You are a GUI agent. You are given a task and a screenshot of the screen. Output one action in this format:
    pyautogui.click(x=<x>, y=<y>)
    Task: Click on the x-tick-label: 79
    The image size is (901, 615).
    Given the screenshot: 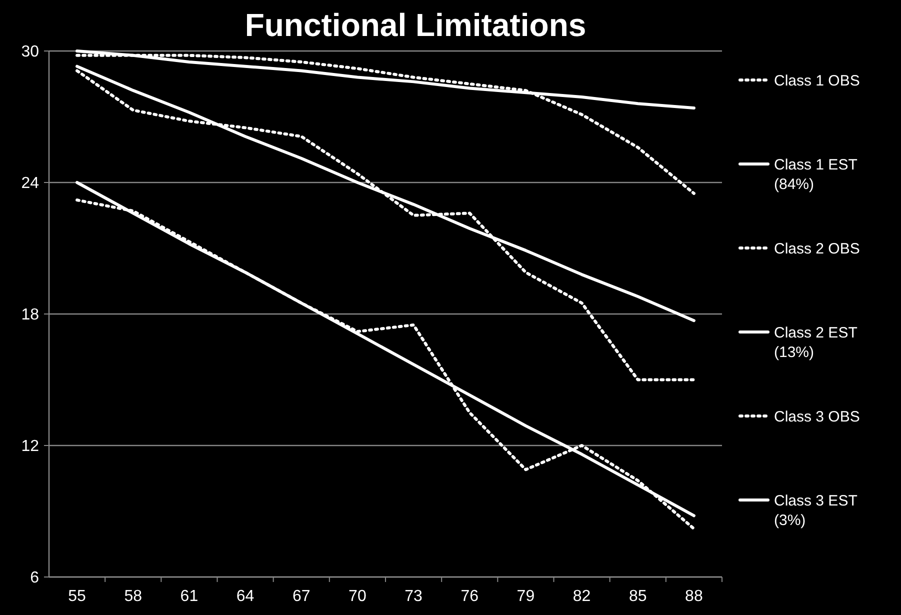 What is the action you would take?
    pyautogui.click(x=525, y=596)
    